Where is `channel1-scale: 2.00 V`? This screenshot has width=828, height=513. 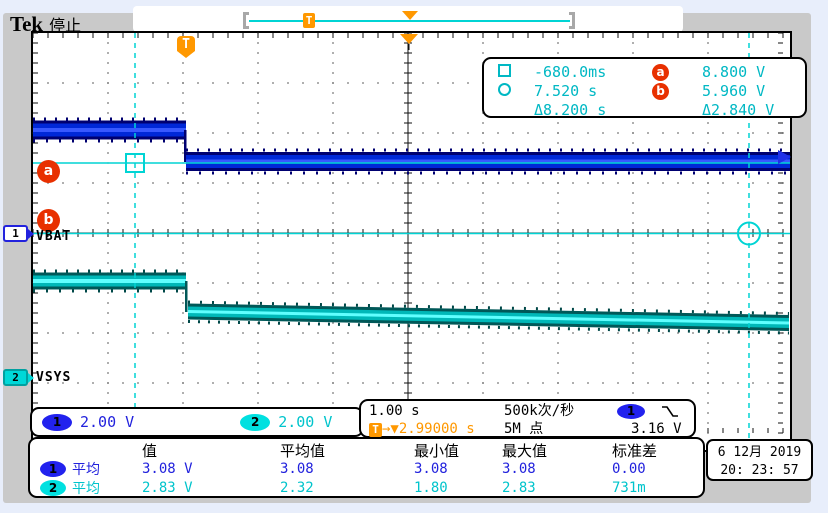 channel1-scale: 2.00 V is located at coordinates (107, 422).